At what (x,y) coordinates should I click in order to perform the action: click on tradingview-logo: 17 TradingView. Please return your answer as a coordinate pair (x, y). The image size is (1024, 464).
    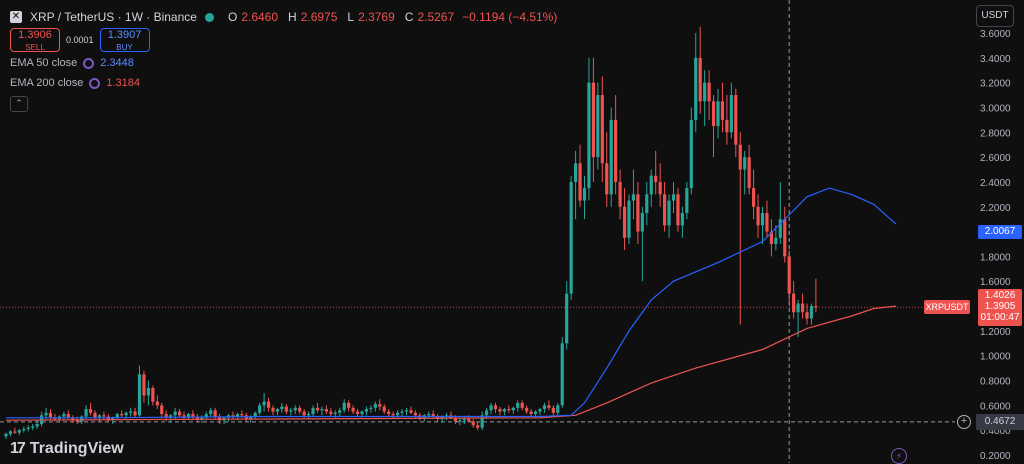
    Looking at the image, I should click on (67, 449).